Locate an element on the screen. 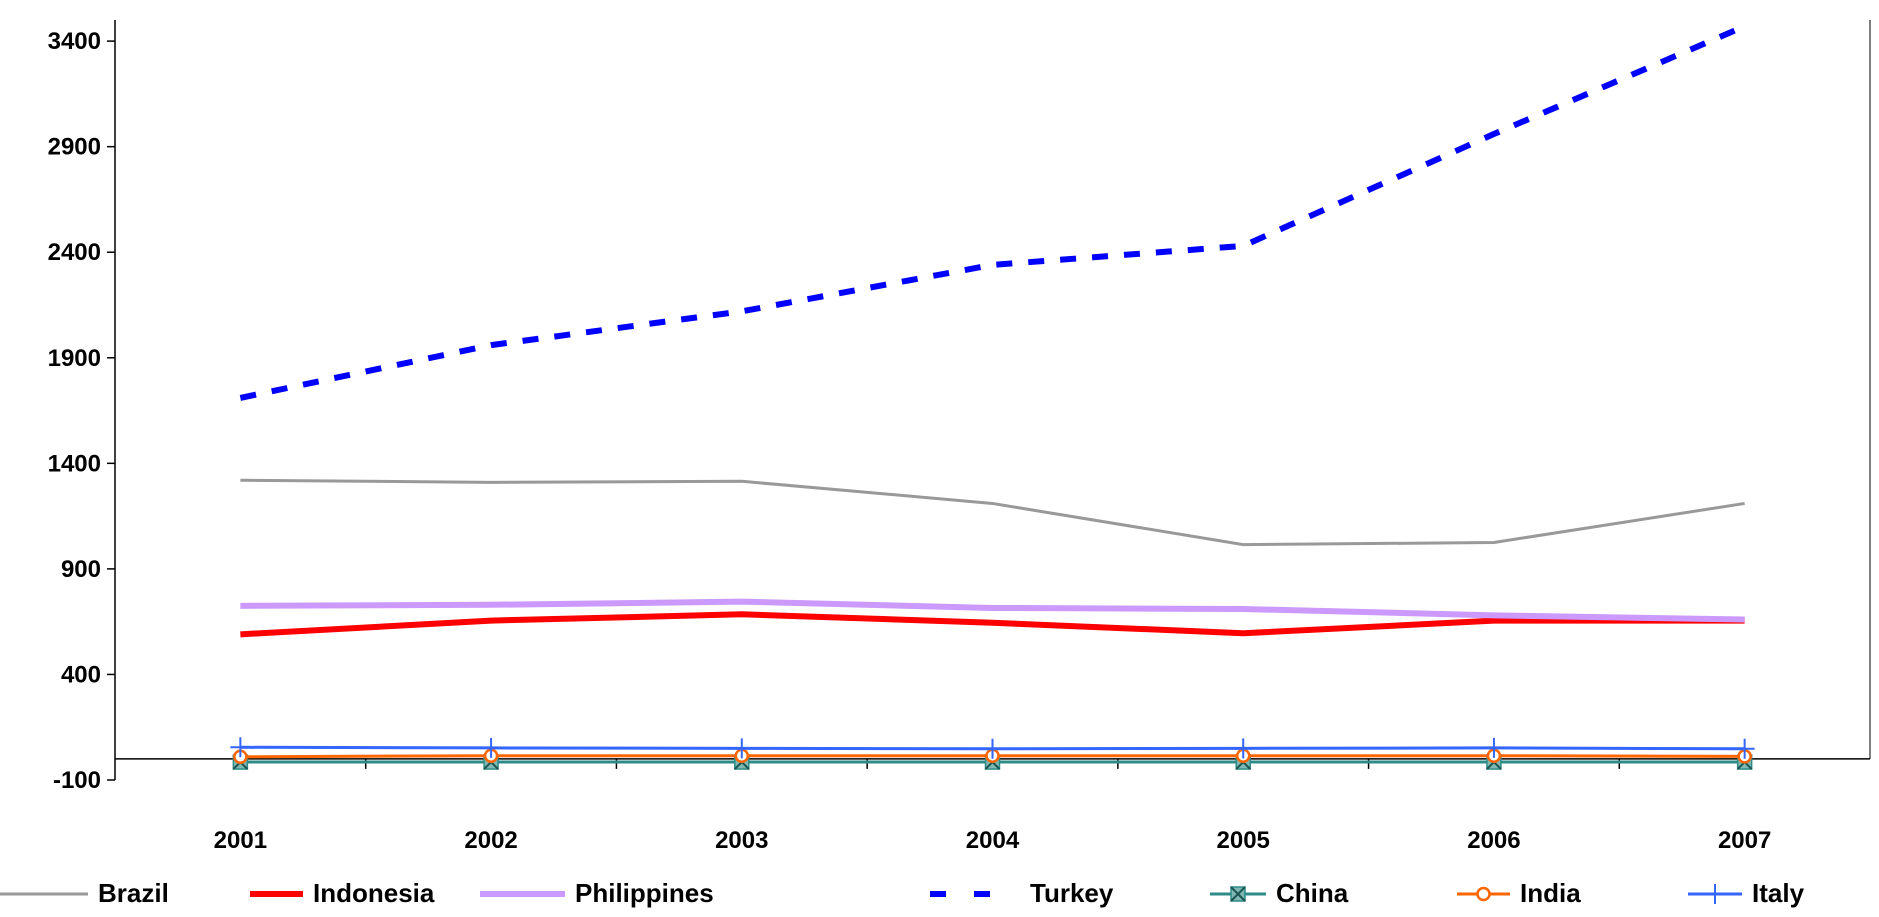 This screenshot has height=917, width=1879. series-italy is located at coordinates (992, 748).